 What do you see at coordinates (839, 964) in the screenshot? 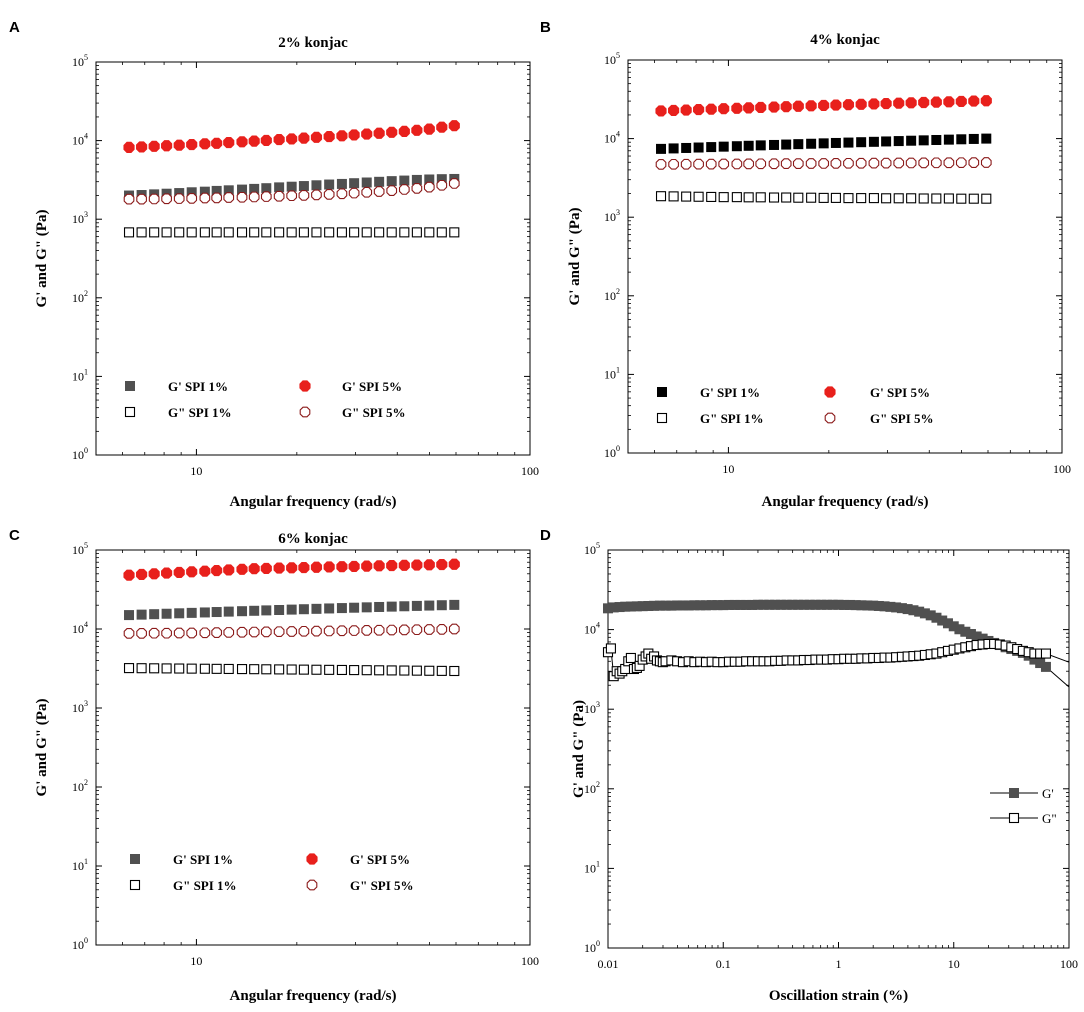
I see `x-tick-label: 1` at bounding box center [839, 964].